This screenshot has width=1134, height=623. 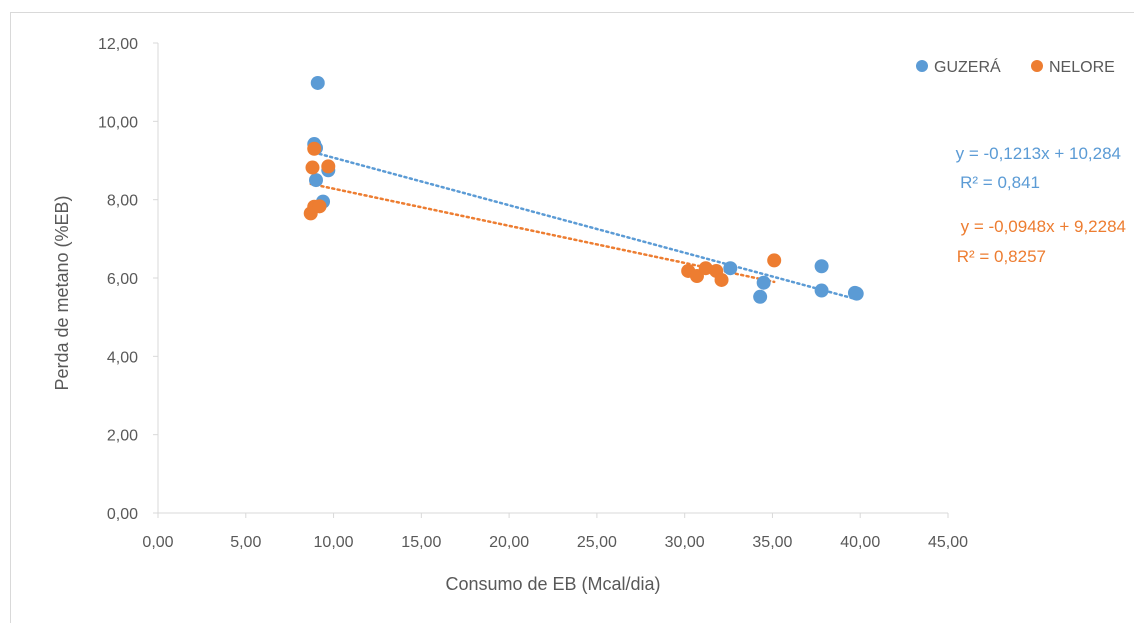 I want to click on x-tick-label: 20,00, so click(x=509, y=542).